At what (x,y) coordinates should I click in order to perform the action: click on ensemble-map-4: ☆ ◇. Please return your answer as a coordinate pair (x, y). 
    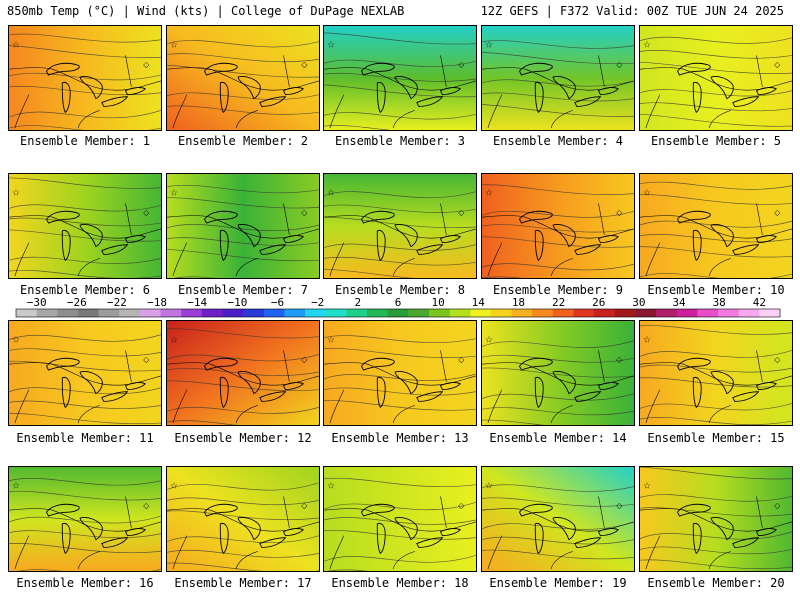
    Looking at the image, I should click on (558, 78).